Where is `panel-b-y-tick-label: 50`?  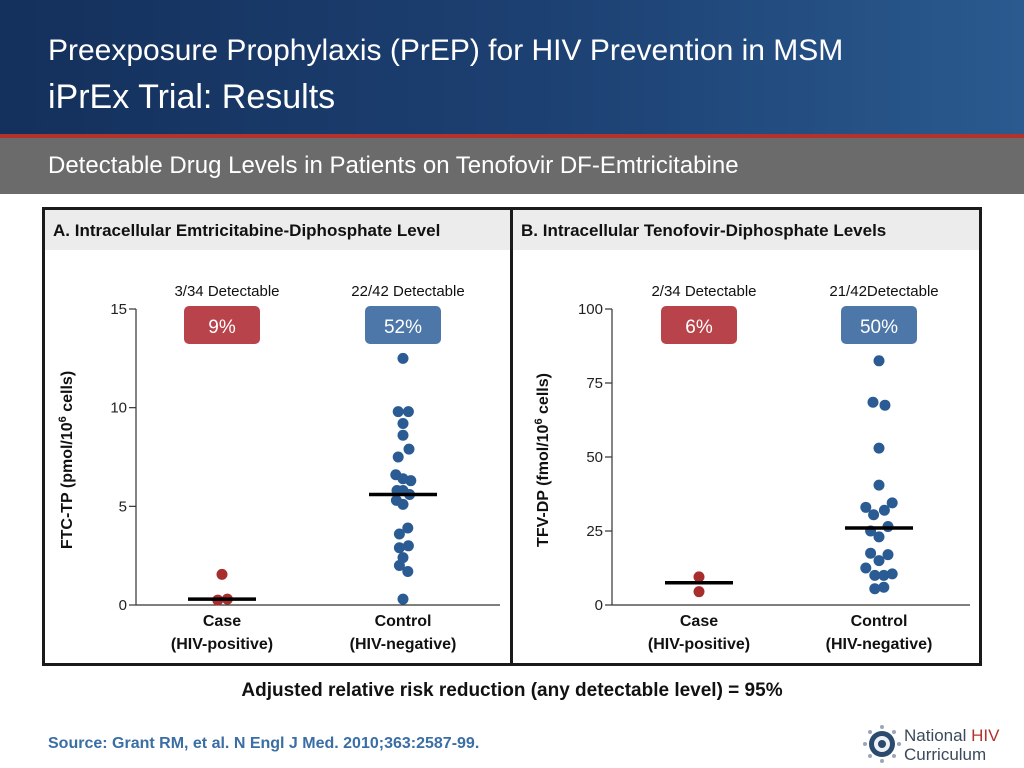 panel-b-y-tick-label: 50 is located at coordinates (594, 457).